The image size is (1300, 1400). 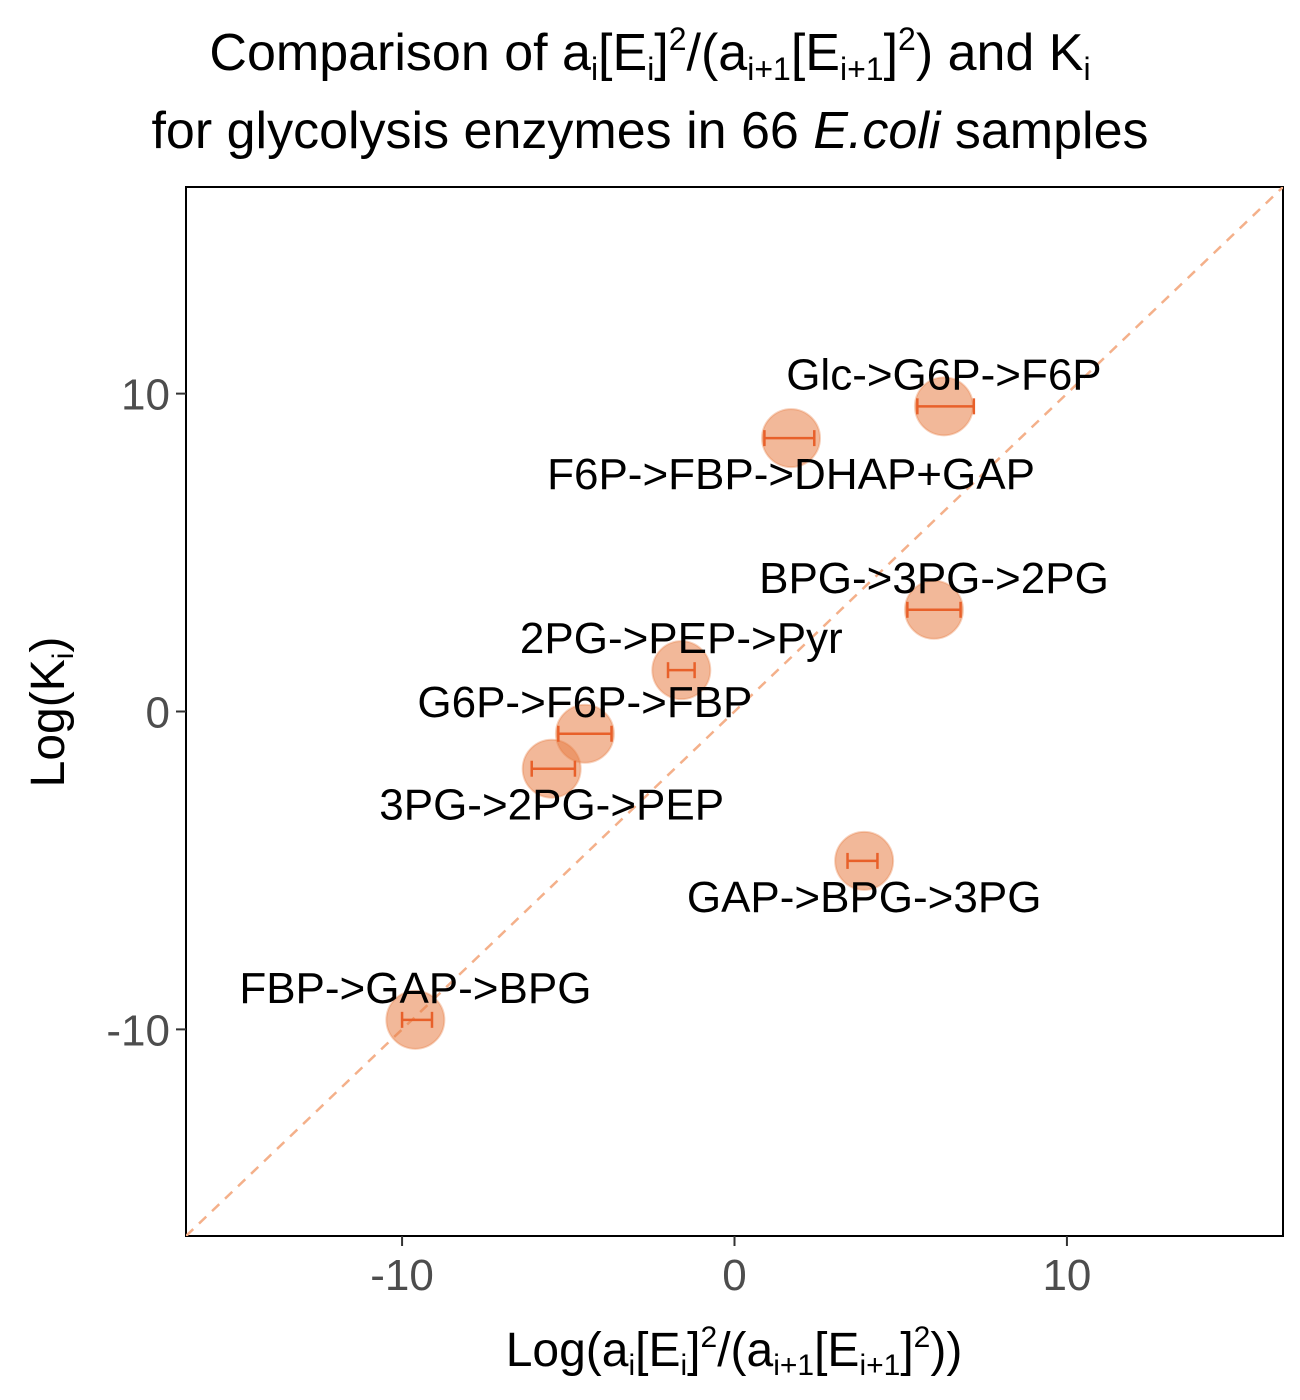 I want to click on title1-sup2: 2, so click(x=907, y=39).